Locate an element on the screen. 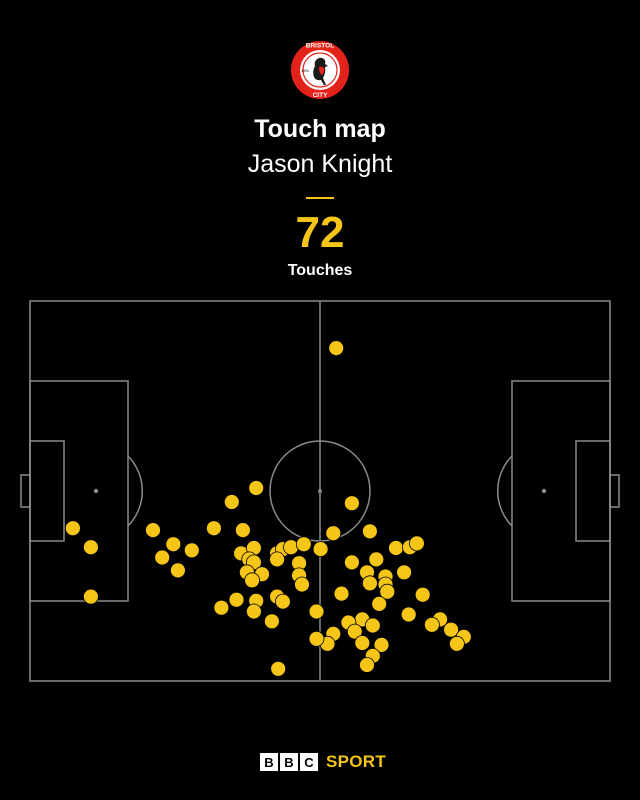 This screenshot has height=800, width=640. left-penalty-arc is located at coordinates (135, 491).